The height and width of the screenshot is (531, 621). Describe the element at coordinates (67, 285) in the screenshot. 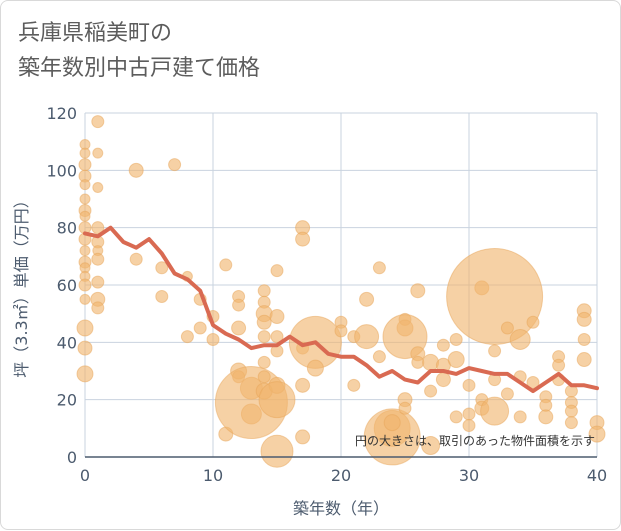

I see `y-tick-label: 60` at that location.